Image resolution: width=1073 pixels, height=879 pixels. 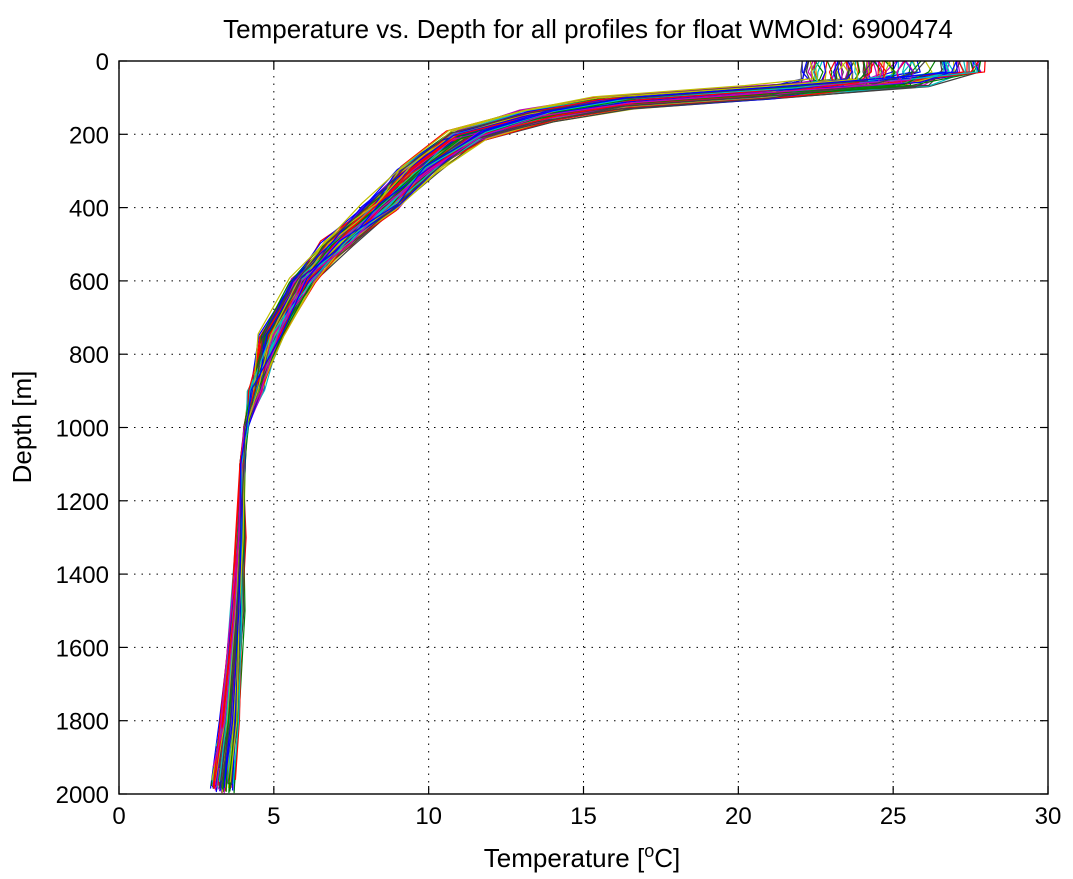 What do you see at coordinates (89, 135) in the screenshot?
I see `y-tick-label: 200` at bounding box center [89, 135].